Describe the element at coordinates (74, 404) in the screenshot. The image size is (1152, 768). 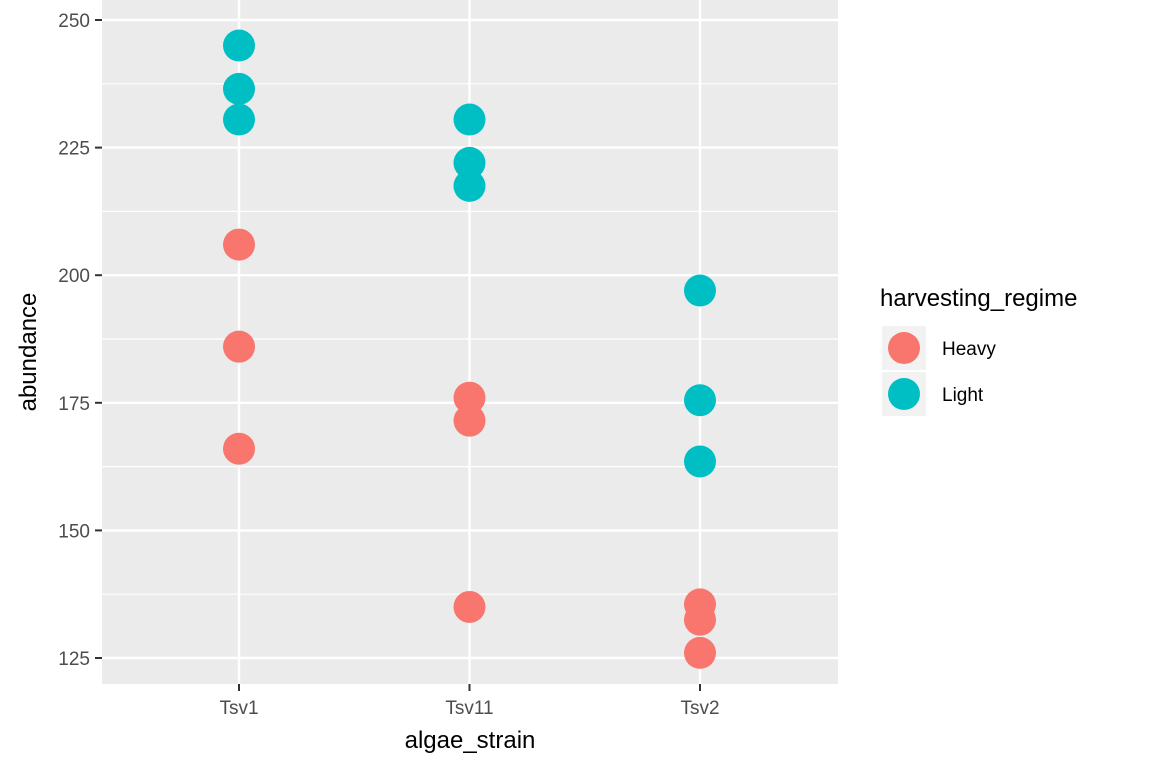
I see `y-tick-label: 175` at that location.